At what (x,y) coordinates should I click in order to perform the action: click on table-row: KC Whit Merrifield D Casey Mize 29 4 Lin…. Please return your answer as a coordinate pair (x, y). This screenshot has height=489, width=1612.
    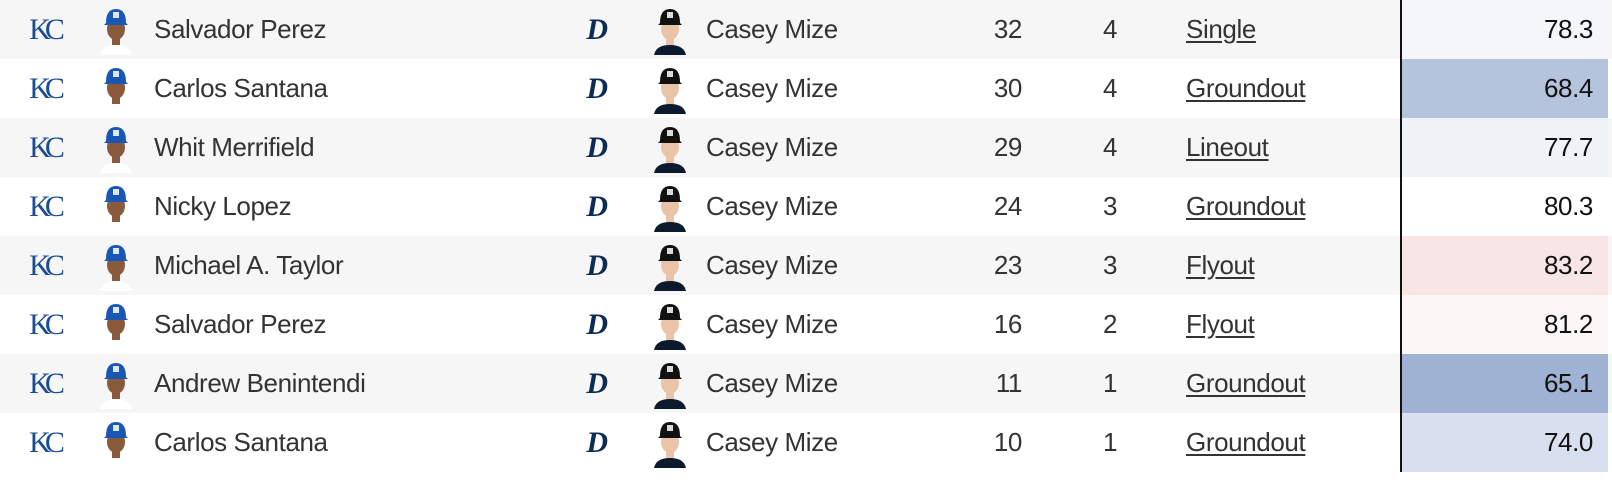
    Looking at the image, I should click on (806, 147).